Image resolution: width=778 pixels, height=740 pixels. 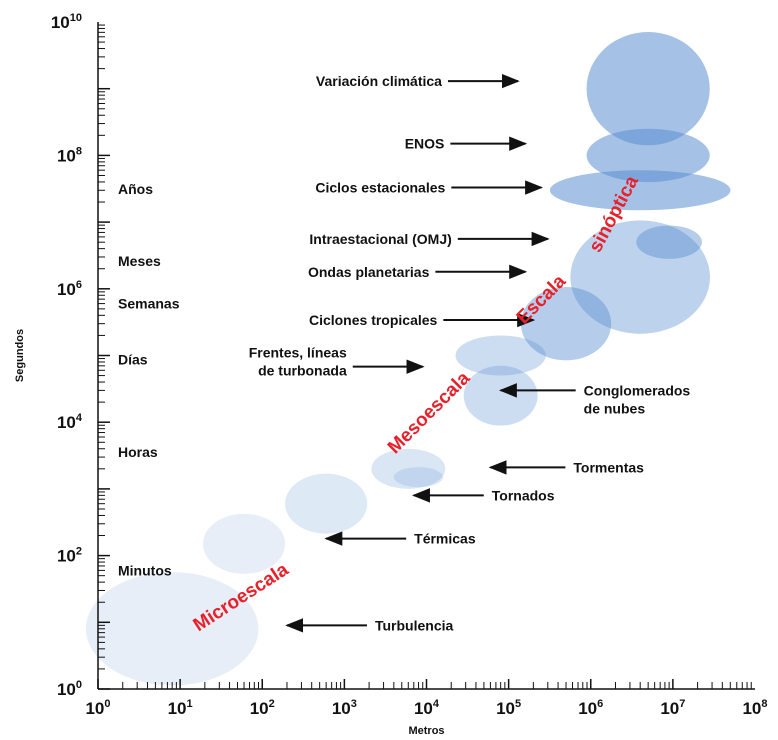 I want to click on x-tick-label: 10², so click(x=262, y=708).